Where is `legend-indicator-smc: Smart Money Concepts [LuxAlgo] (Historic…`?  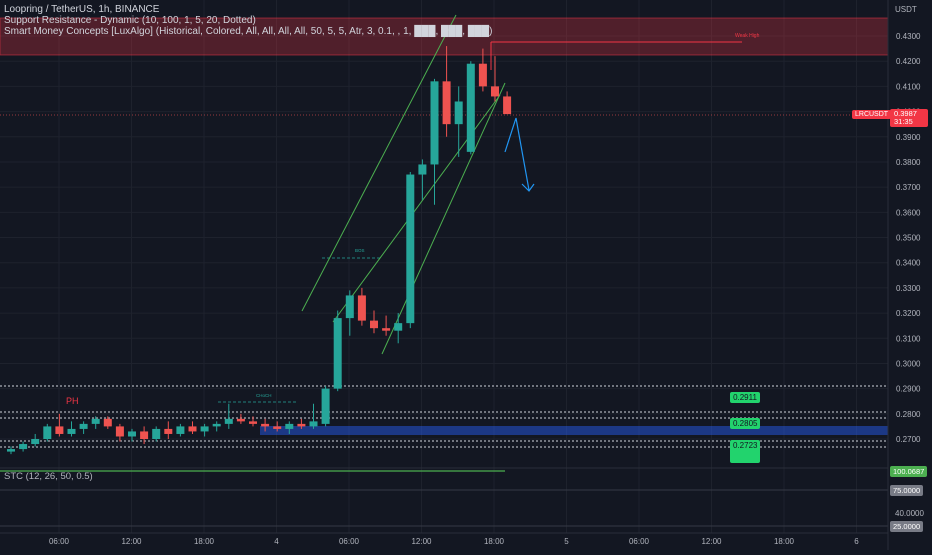
legend-indicator-smc: Smart Money Concepts [LuxAlgo] (Historic… is located at coordinates (248, 31).